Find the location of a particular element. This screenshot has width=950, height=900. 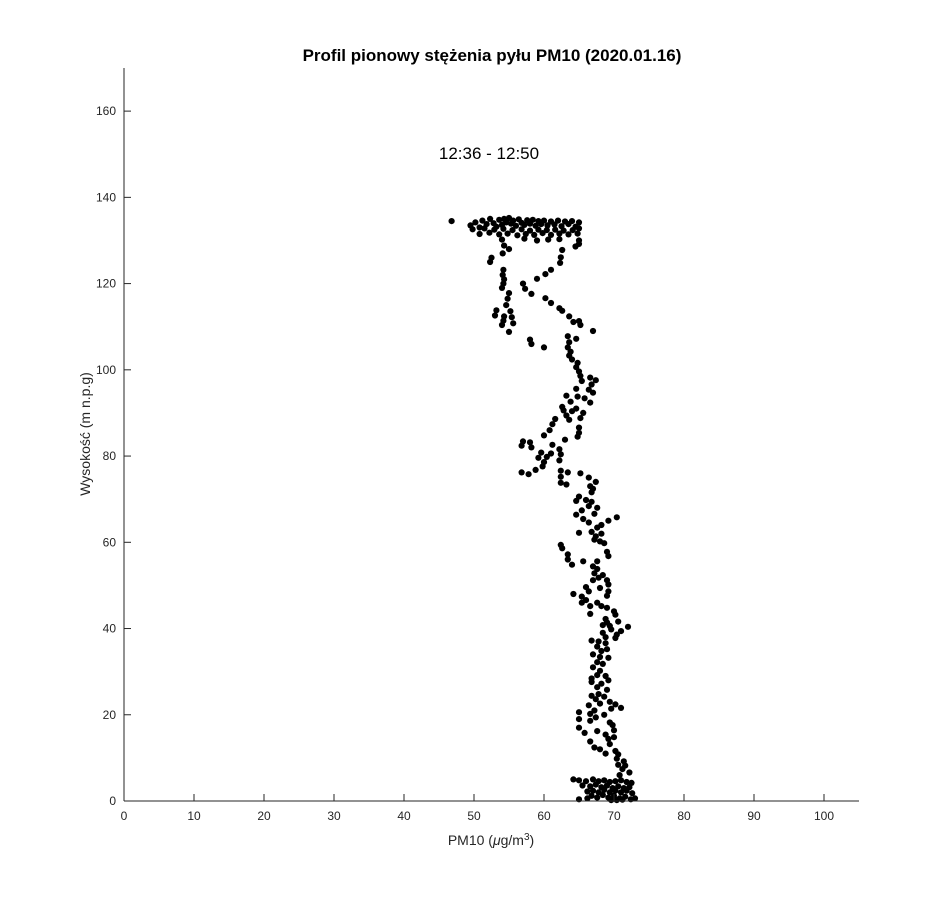

y-axis-ticks: 0 20 40 60 80 100 120 140 160 is located at coordinates (113, 456).